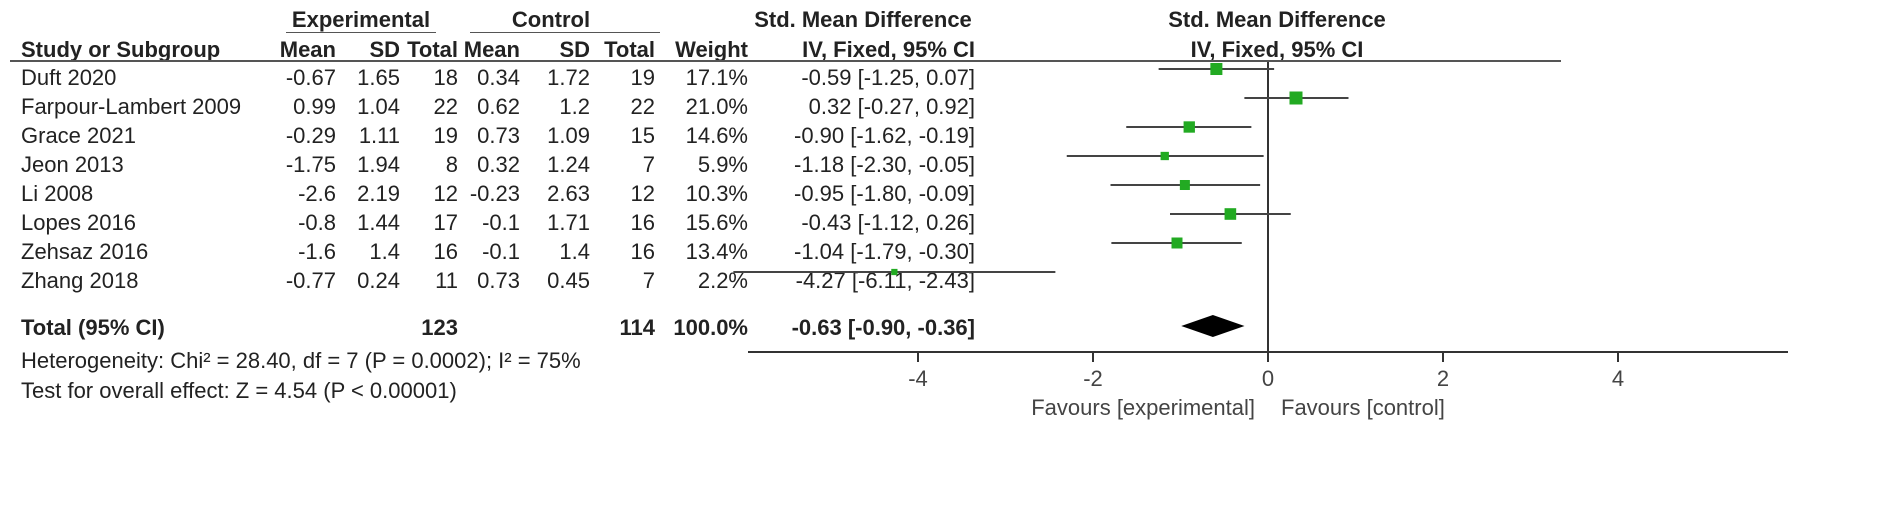 The height and width of the screenshot is (513, 1901). I want to click on favours-control-label: Favours [control], so click(1363, 407).